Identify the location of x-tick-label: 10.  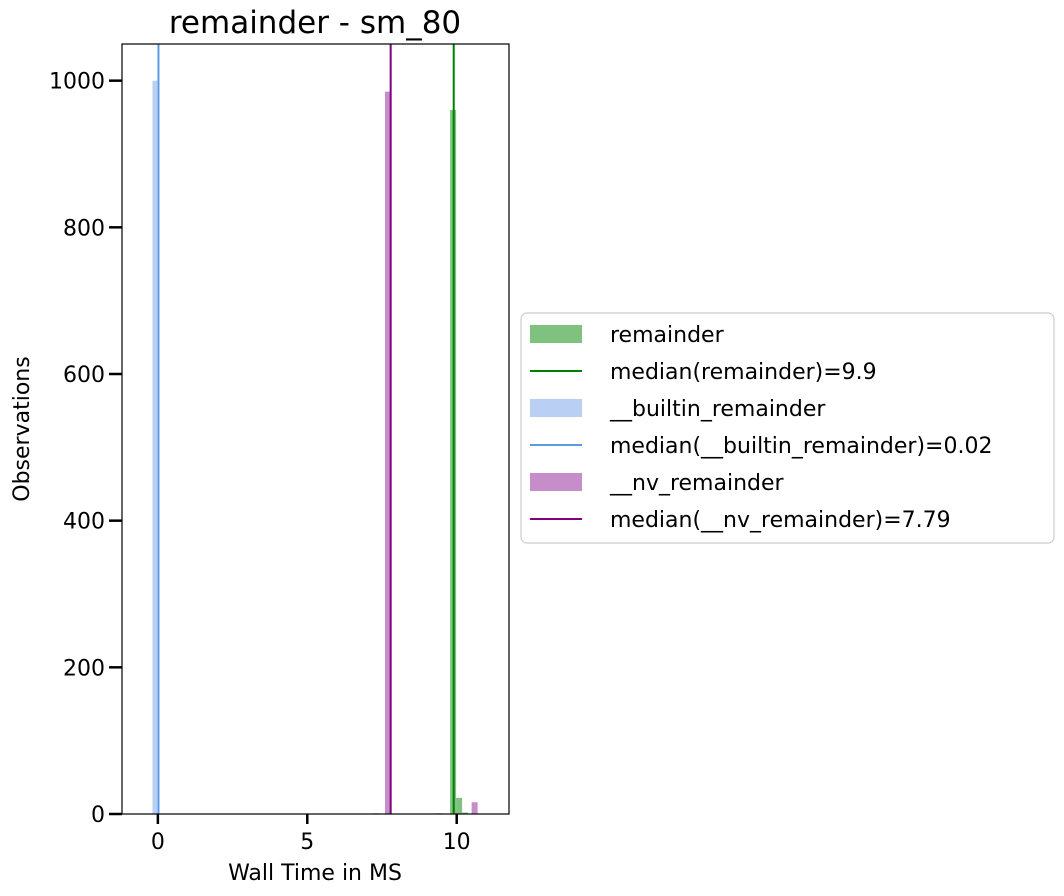
(457, 842).